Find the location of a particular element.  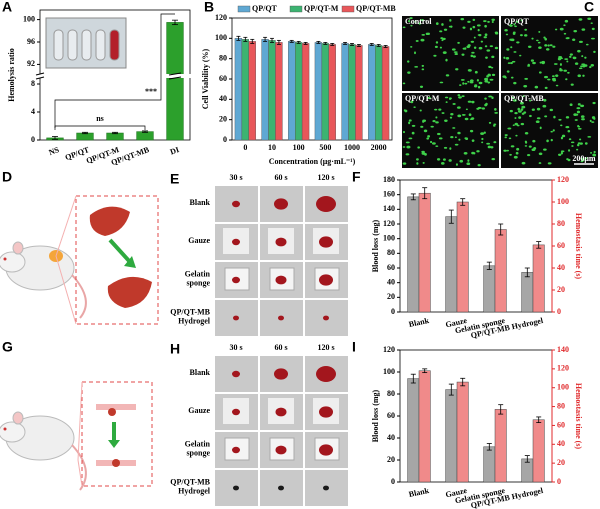

column-label: 60 s is located at coordinates (280, 347).